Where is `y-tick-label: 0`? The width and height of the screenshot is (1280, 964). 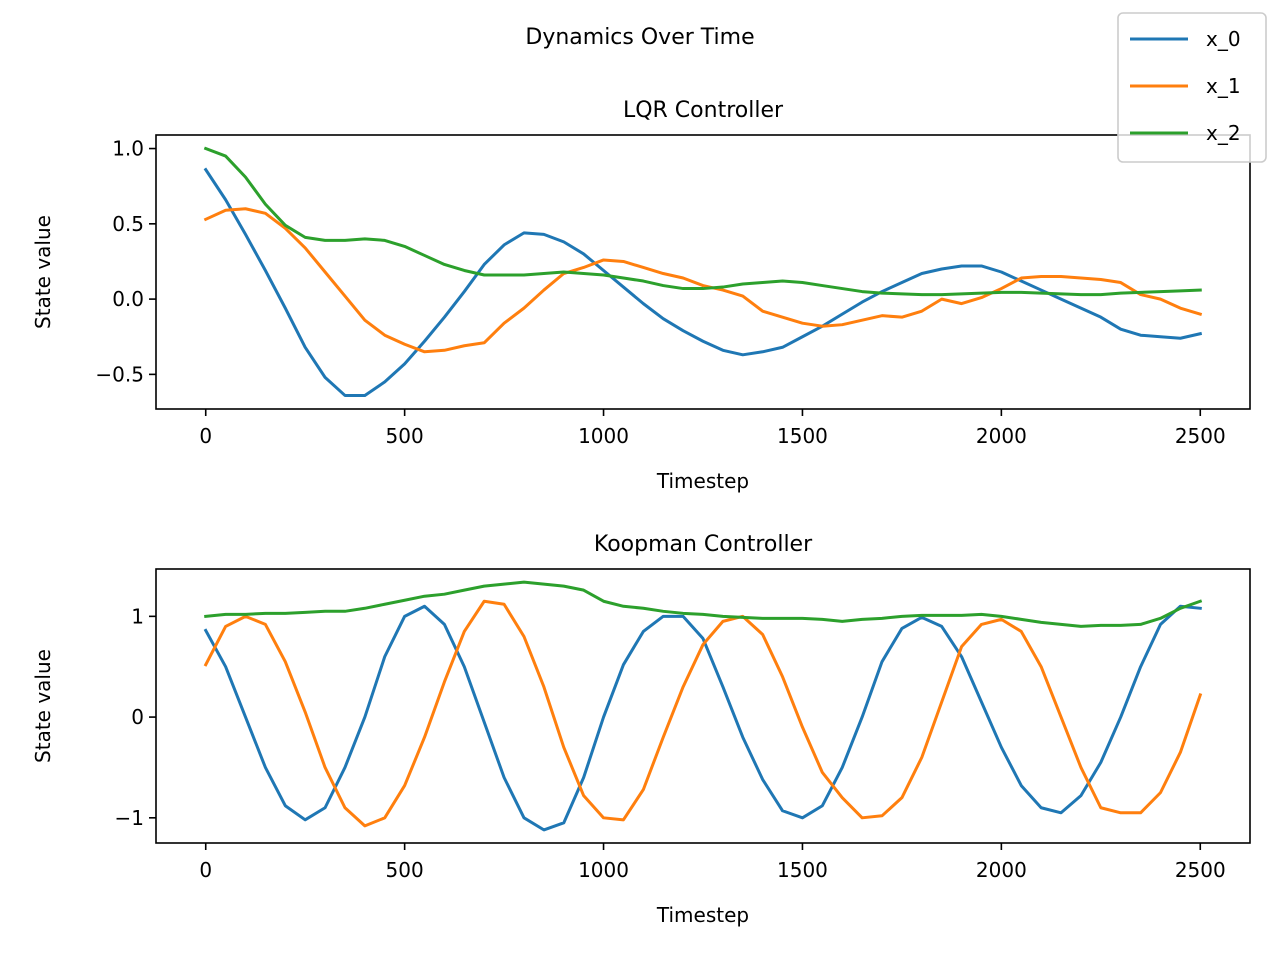 y-tick-label: 0 is located at coordinates (137, 717).